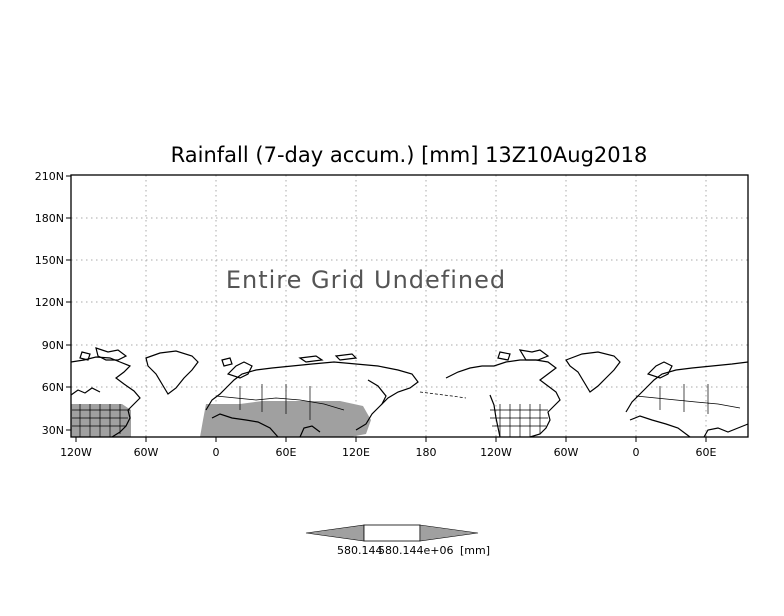 Image resolution: width=784 pixels, height=616 pixels. Describe the element at coordinates (335, 533) in the screenshot. I see `colorbar-left-triangle` at that location.